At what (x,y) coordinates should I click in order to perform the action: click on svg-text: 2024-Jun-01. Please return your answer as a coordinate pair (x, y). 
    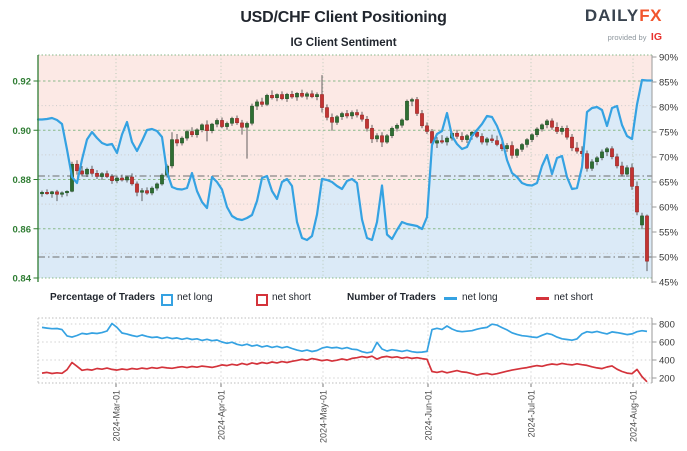
    Looking at the image, I should click on (429, 415).